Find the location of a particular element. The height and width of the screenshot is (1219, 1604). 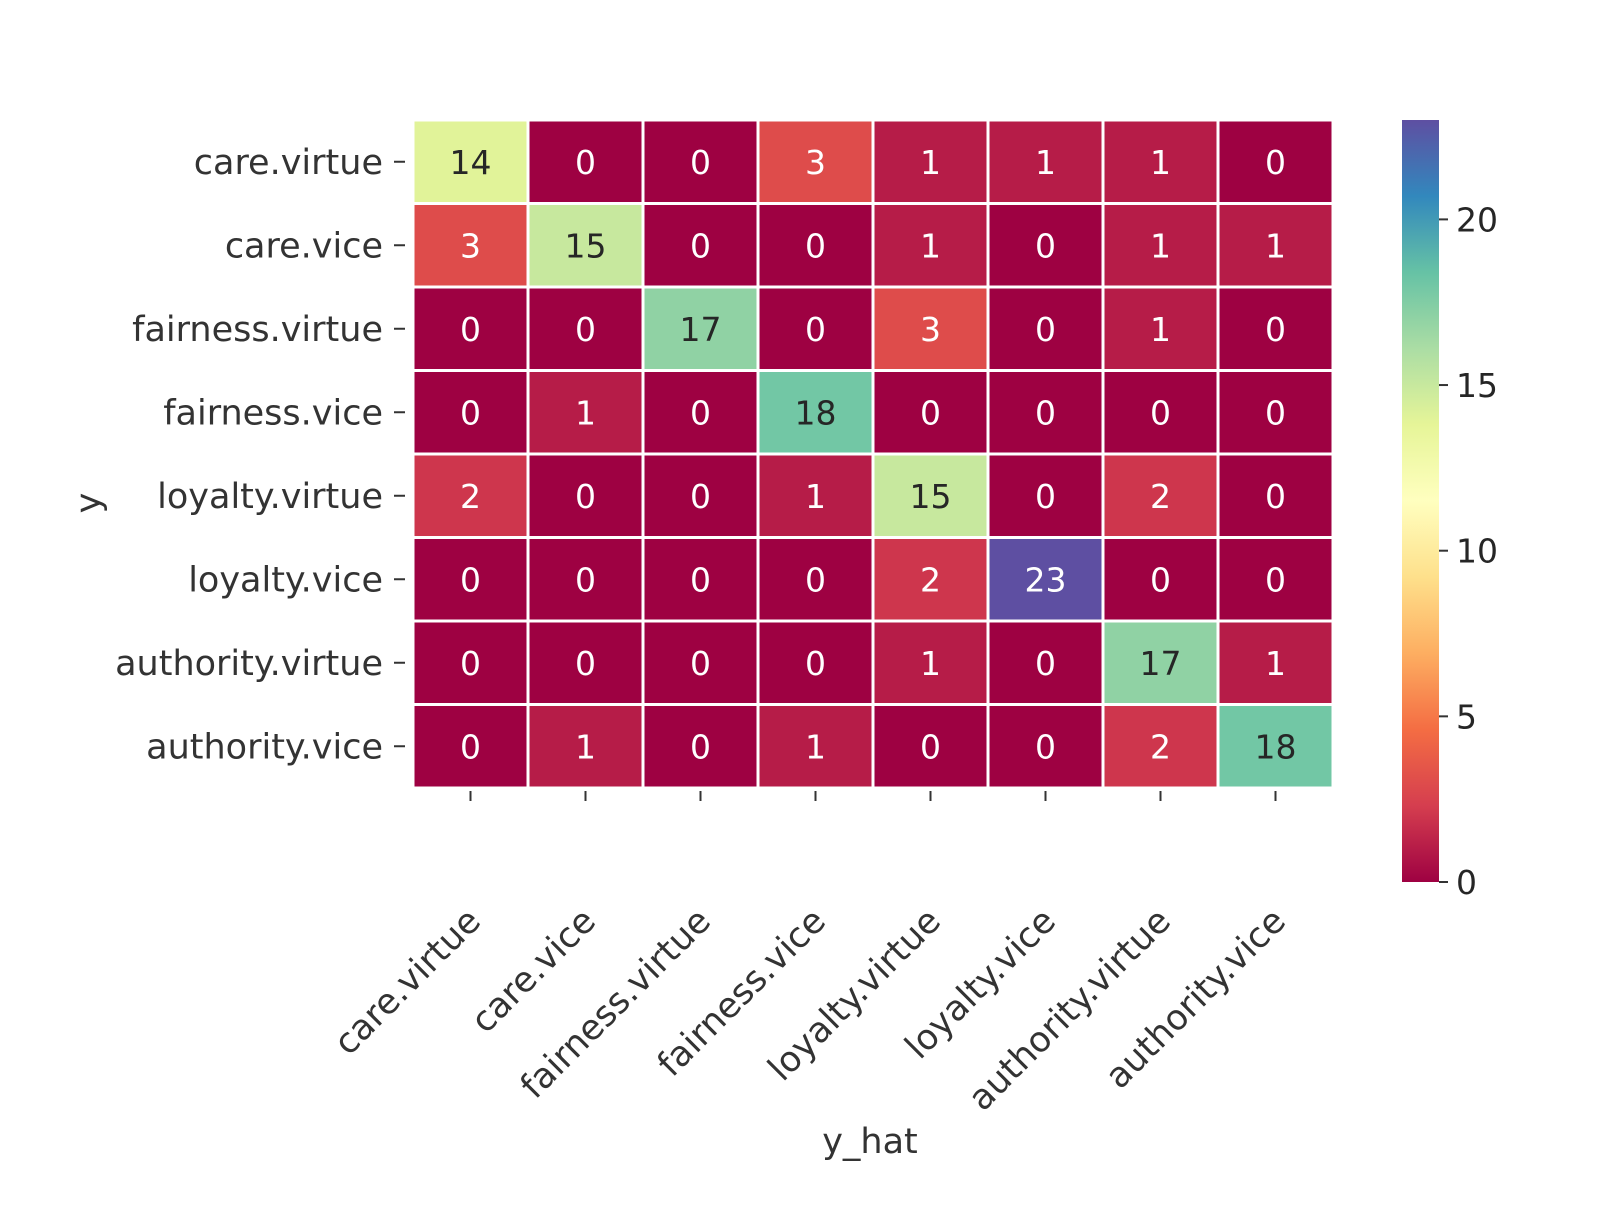

row-label: loyalty.virtue is located at coordinates (270, 497).